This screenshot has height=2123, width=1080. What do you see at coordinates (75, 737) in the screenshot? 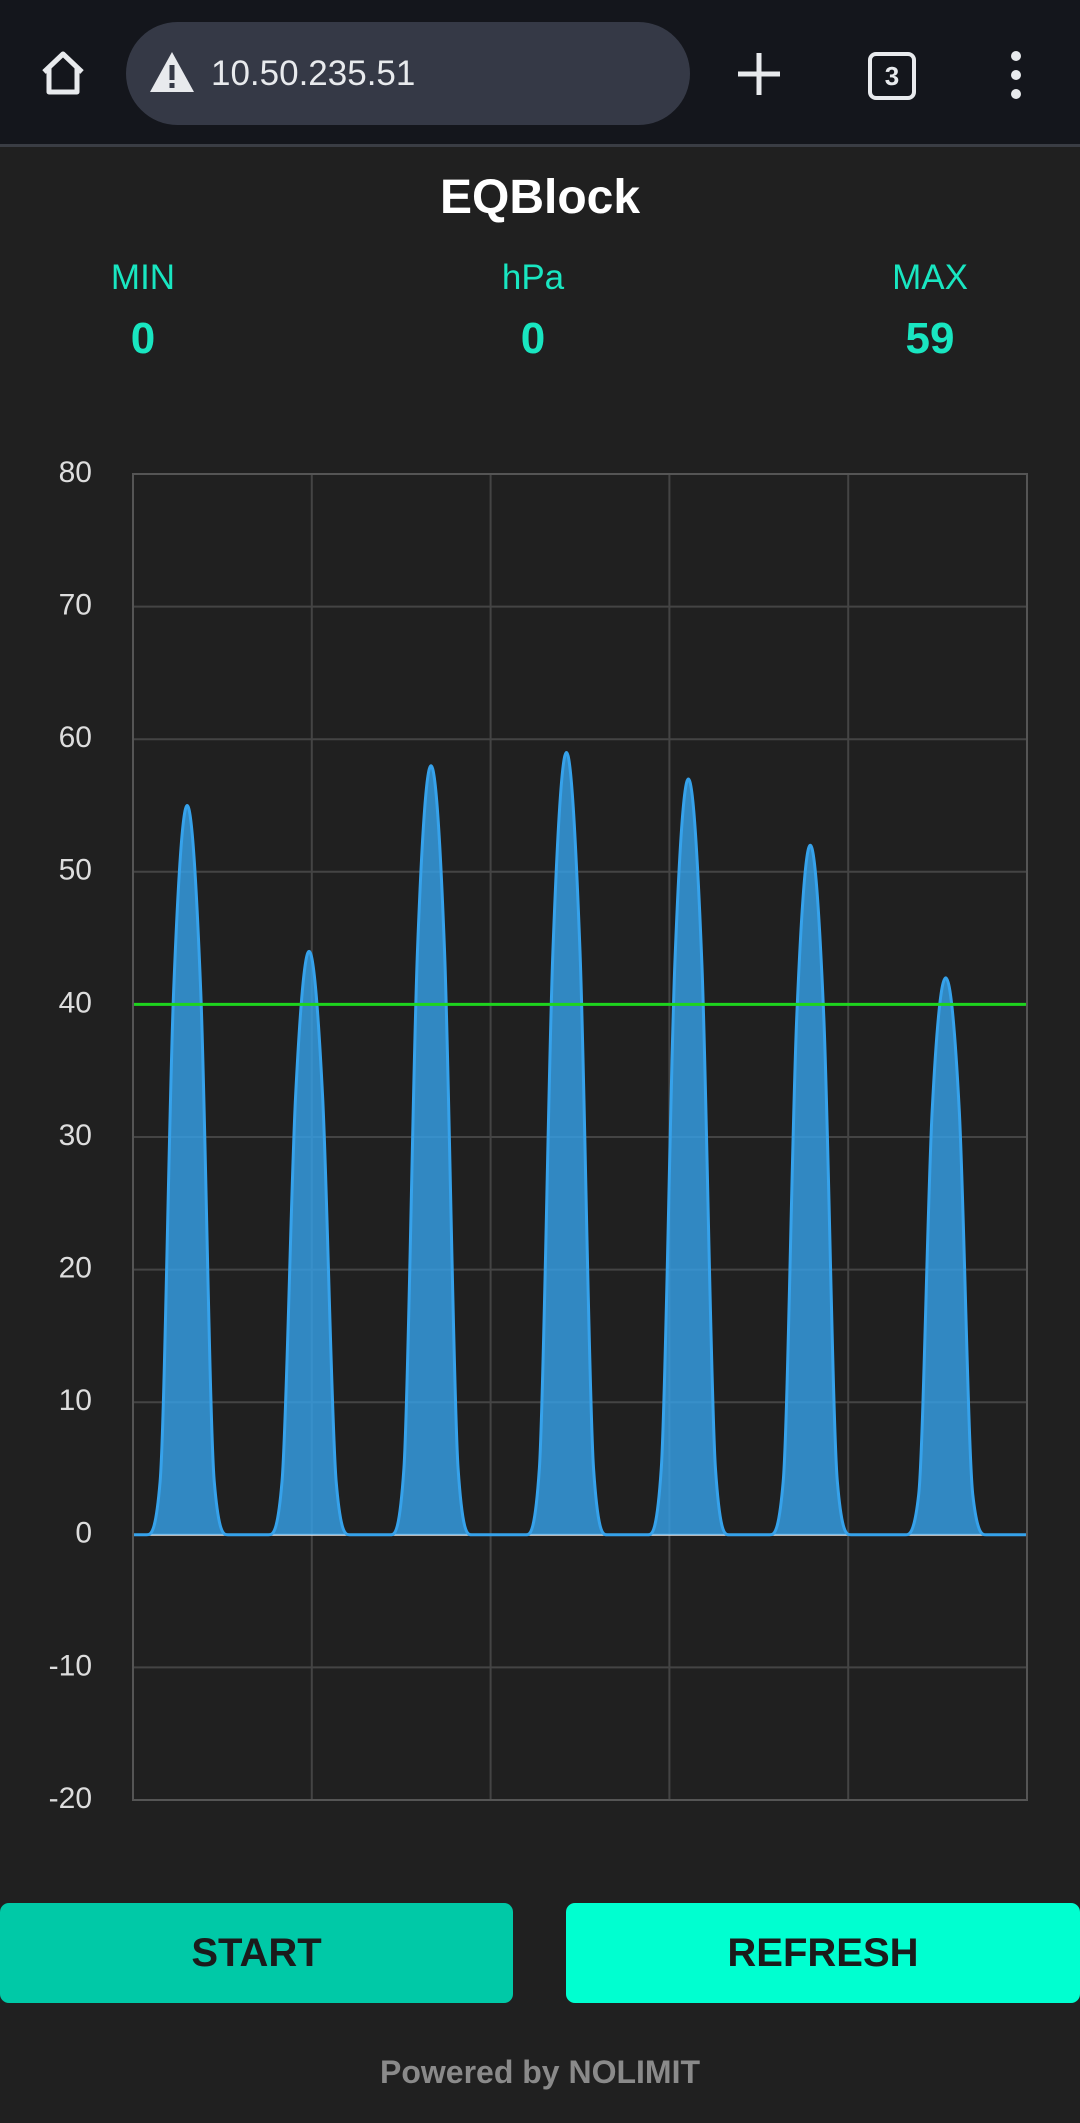
I see `y-tick-label: 60` at bounding box center [75, 737].